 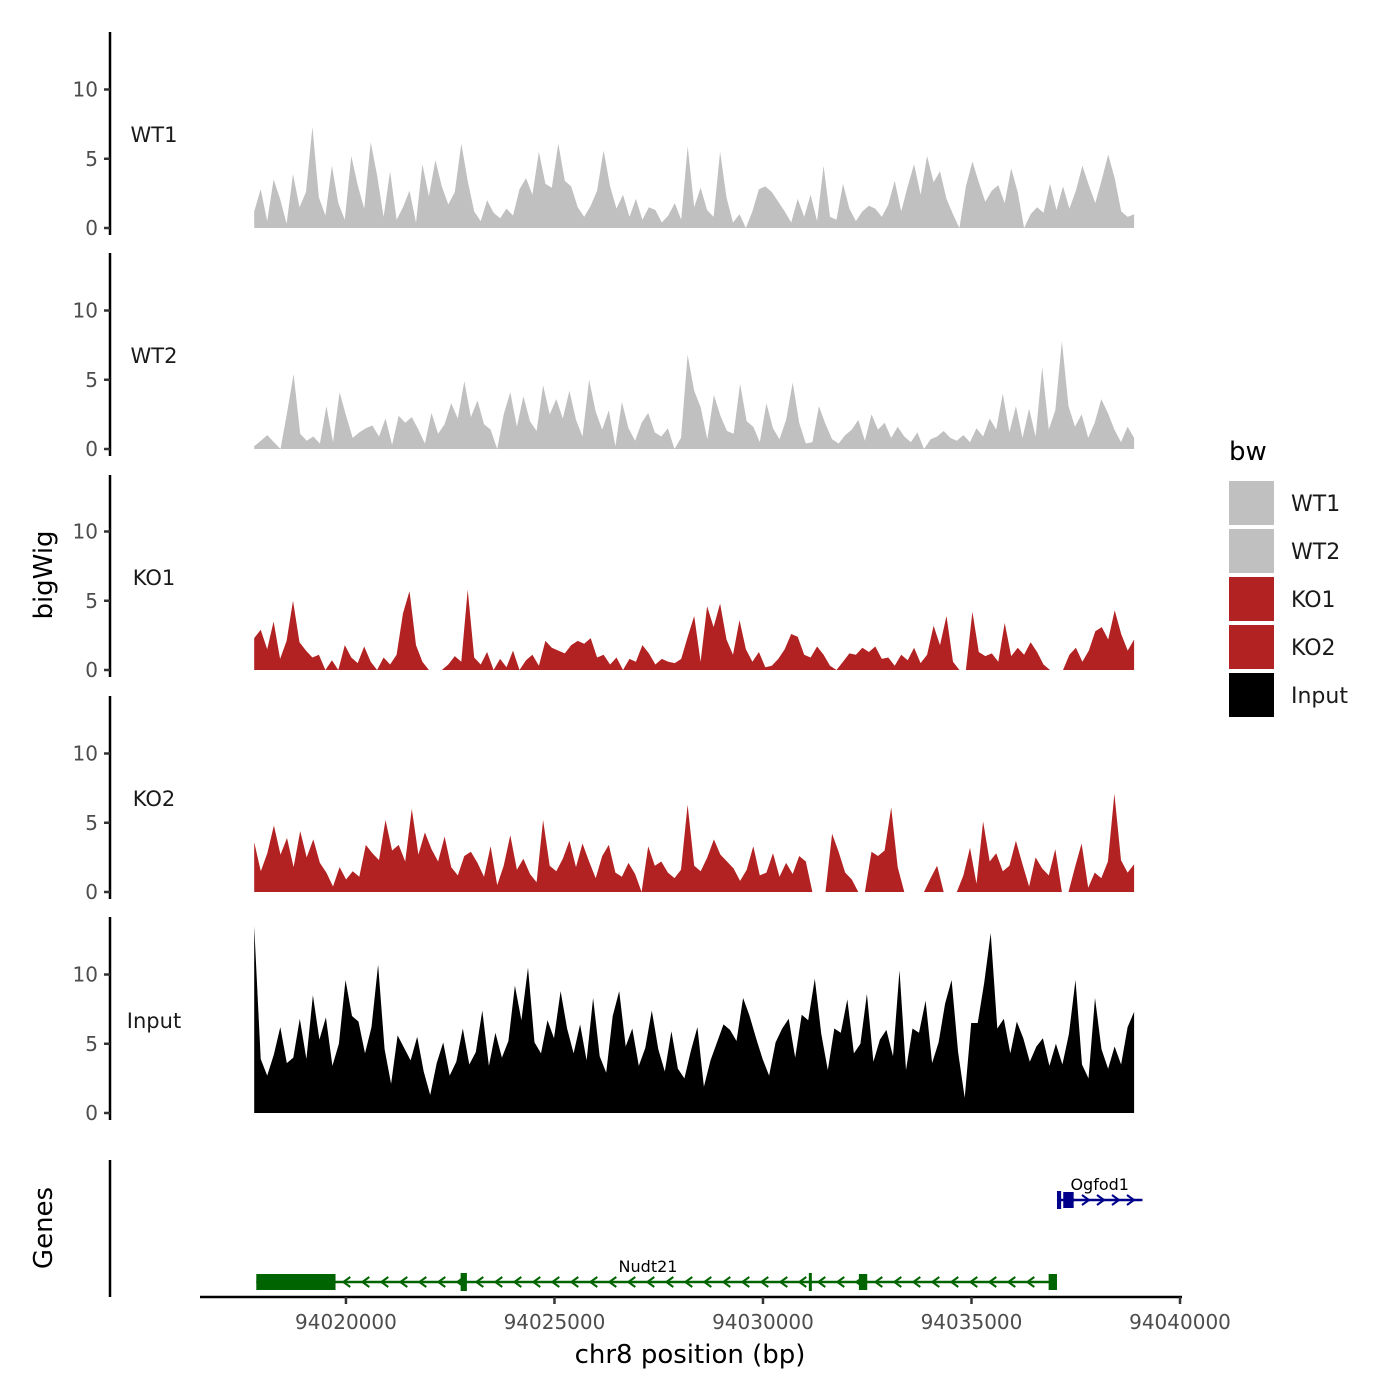 I want to click on legend-label: KO2, so click(x=1313, y=648).